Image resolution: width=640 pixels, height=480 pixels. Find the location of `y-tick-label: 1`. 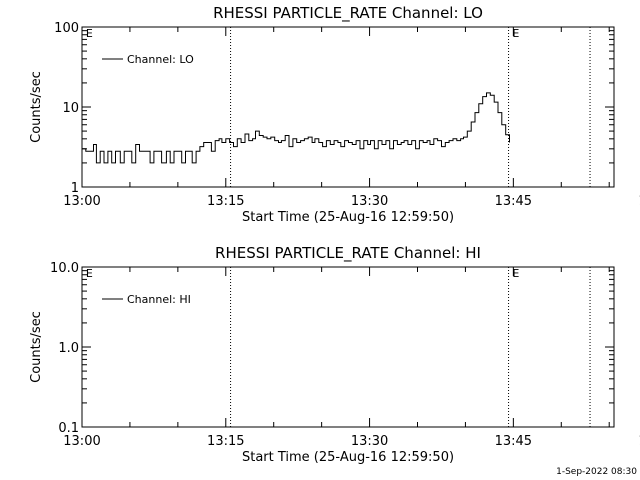

y-tick-label: 1 is located at coordinates (75, 188).